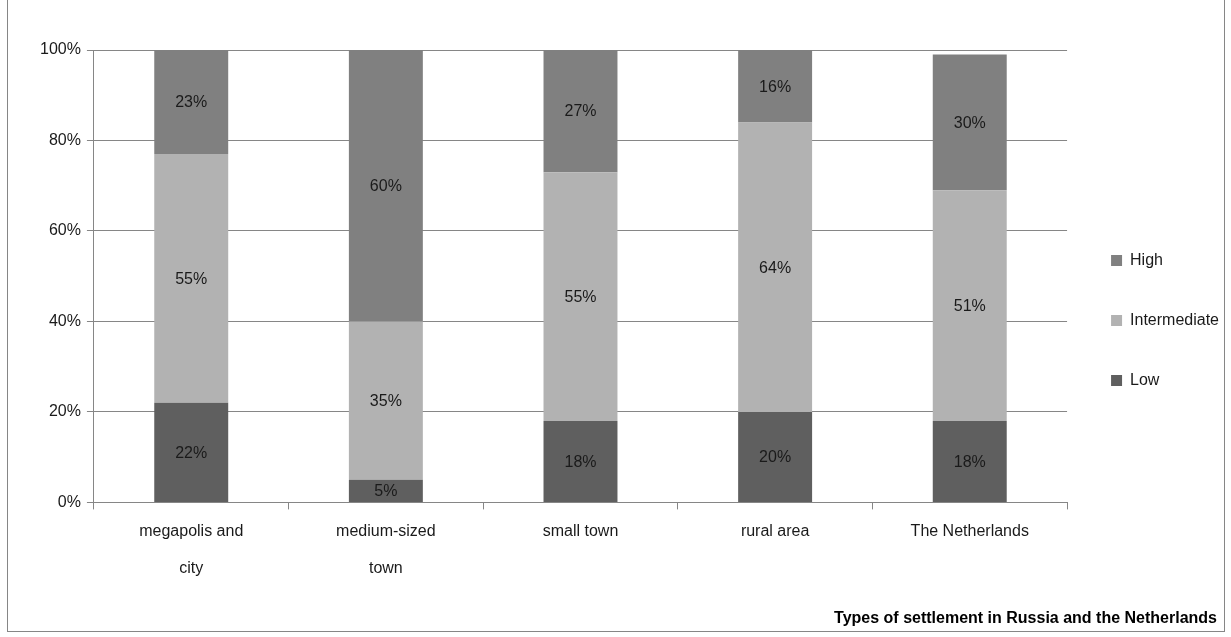 This screenshot has height=637, width=1231. I want to click on data-label: 51%, so click(969, 306).